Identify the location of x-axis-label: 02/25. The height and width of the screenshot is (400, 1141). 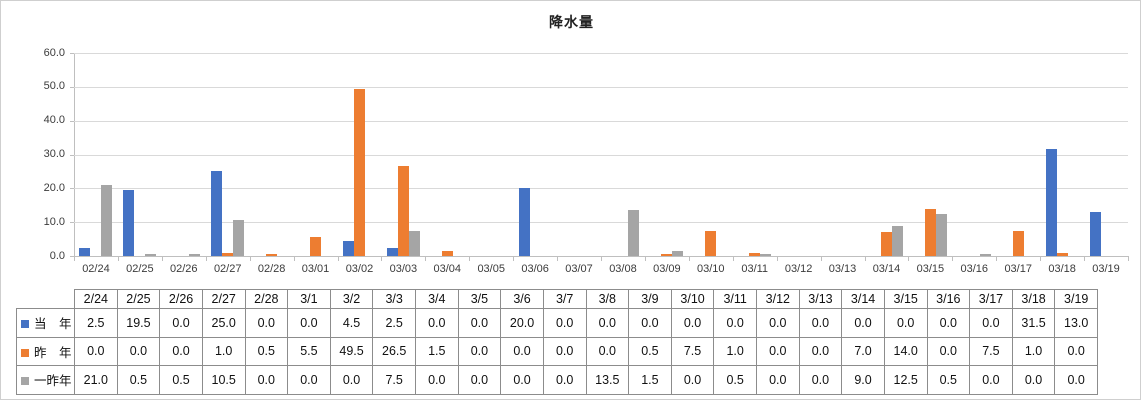
(140, 269).